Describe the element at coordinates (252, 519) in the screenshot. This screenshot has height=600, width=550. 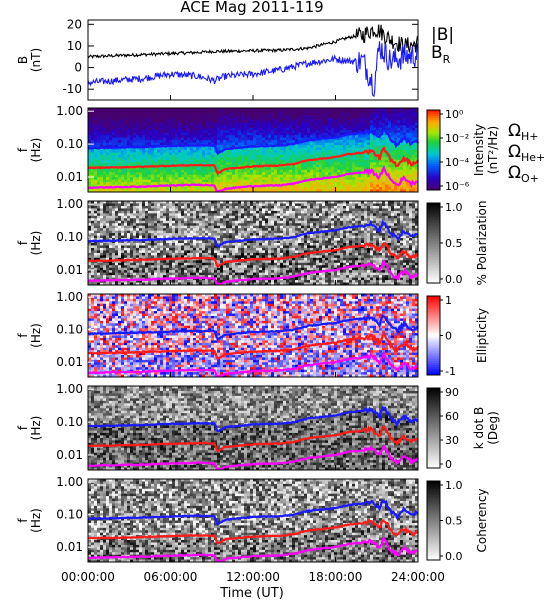
I see `coherency-panel: 1.00 0.10 0.01 f(Hz) 1.0 0.5 0.0 Coherency` at that location.